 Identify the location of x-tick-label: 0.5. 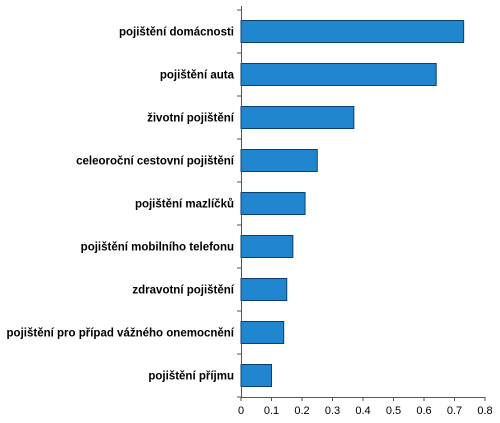
(393, 411).